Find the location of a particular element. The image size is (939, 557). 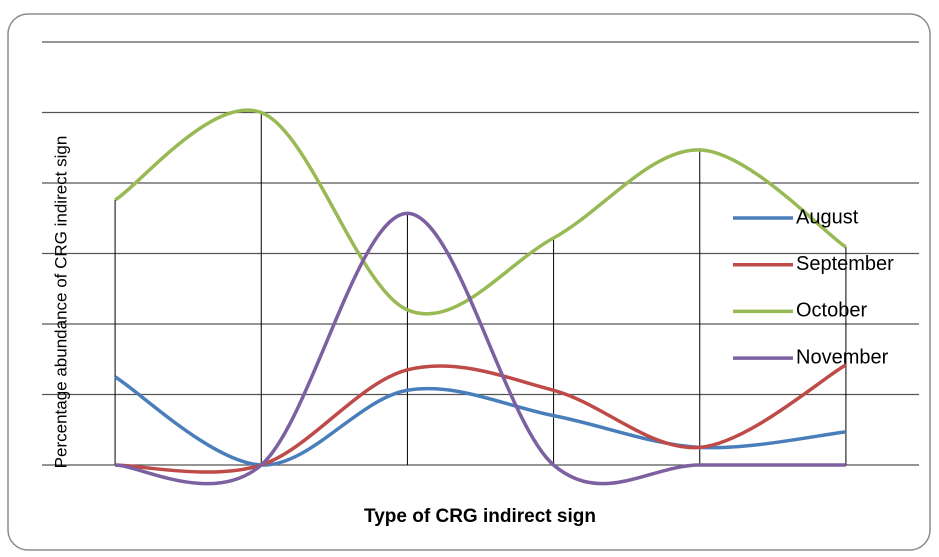

x-axis-title: Type of CRG indirect sign is located at coordinates (480, 516).